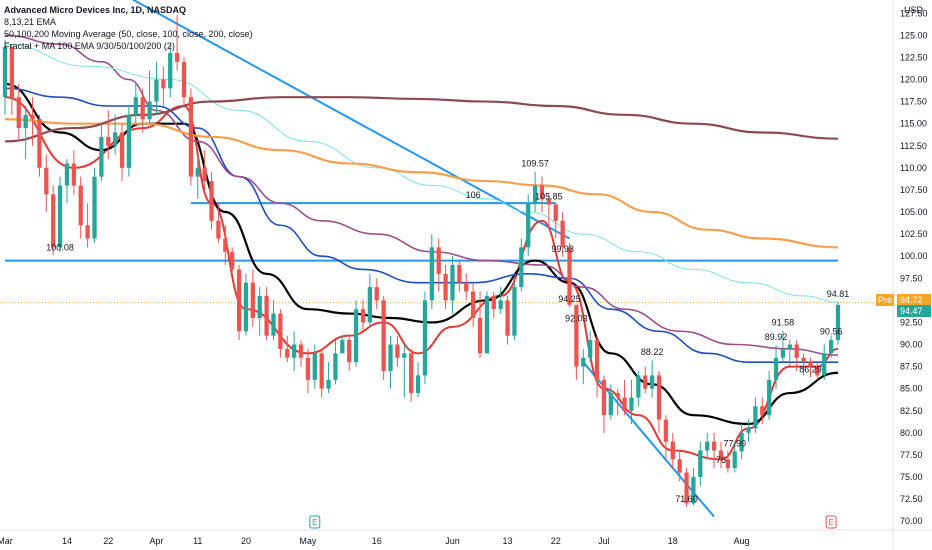 Image resolution: width=932 pixels, height=550 pixels. Describe the element at coordinates (569, 299) in the screenshot. I see `price-annotation: 94.25` at that location.